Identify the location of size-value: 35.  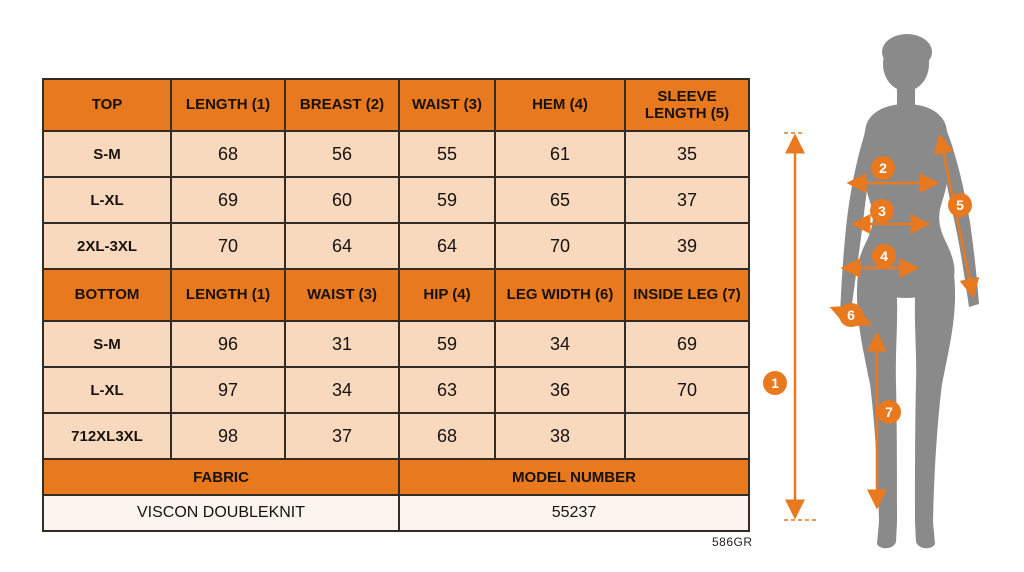
(687, 154).